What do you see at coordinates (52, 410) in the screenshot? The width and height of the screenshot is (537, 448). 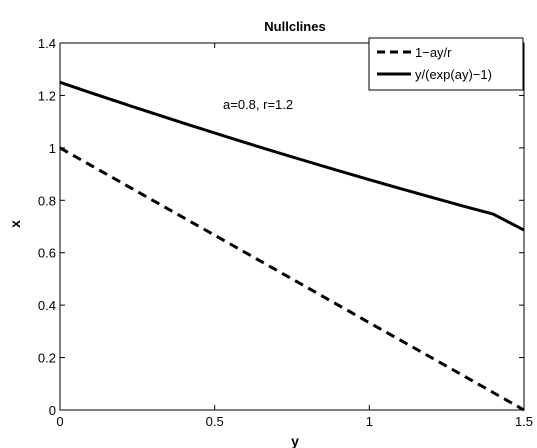 I see `y-tick-label: 0` at bounding box center [52, 410].